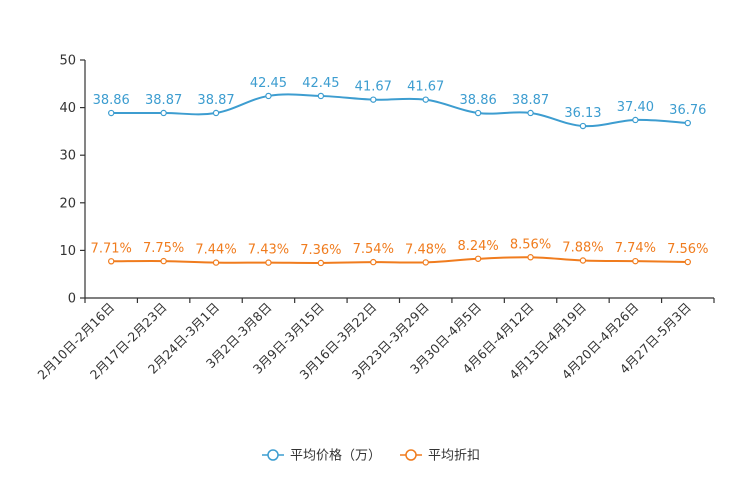  What do you see at coordinates (320, 250) in the screenshot?
I see `series-1-data-label: 7.36%` at bounding box center [320, 250].